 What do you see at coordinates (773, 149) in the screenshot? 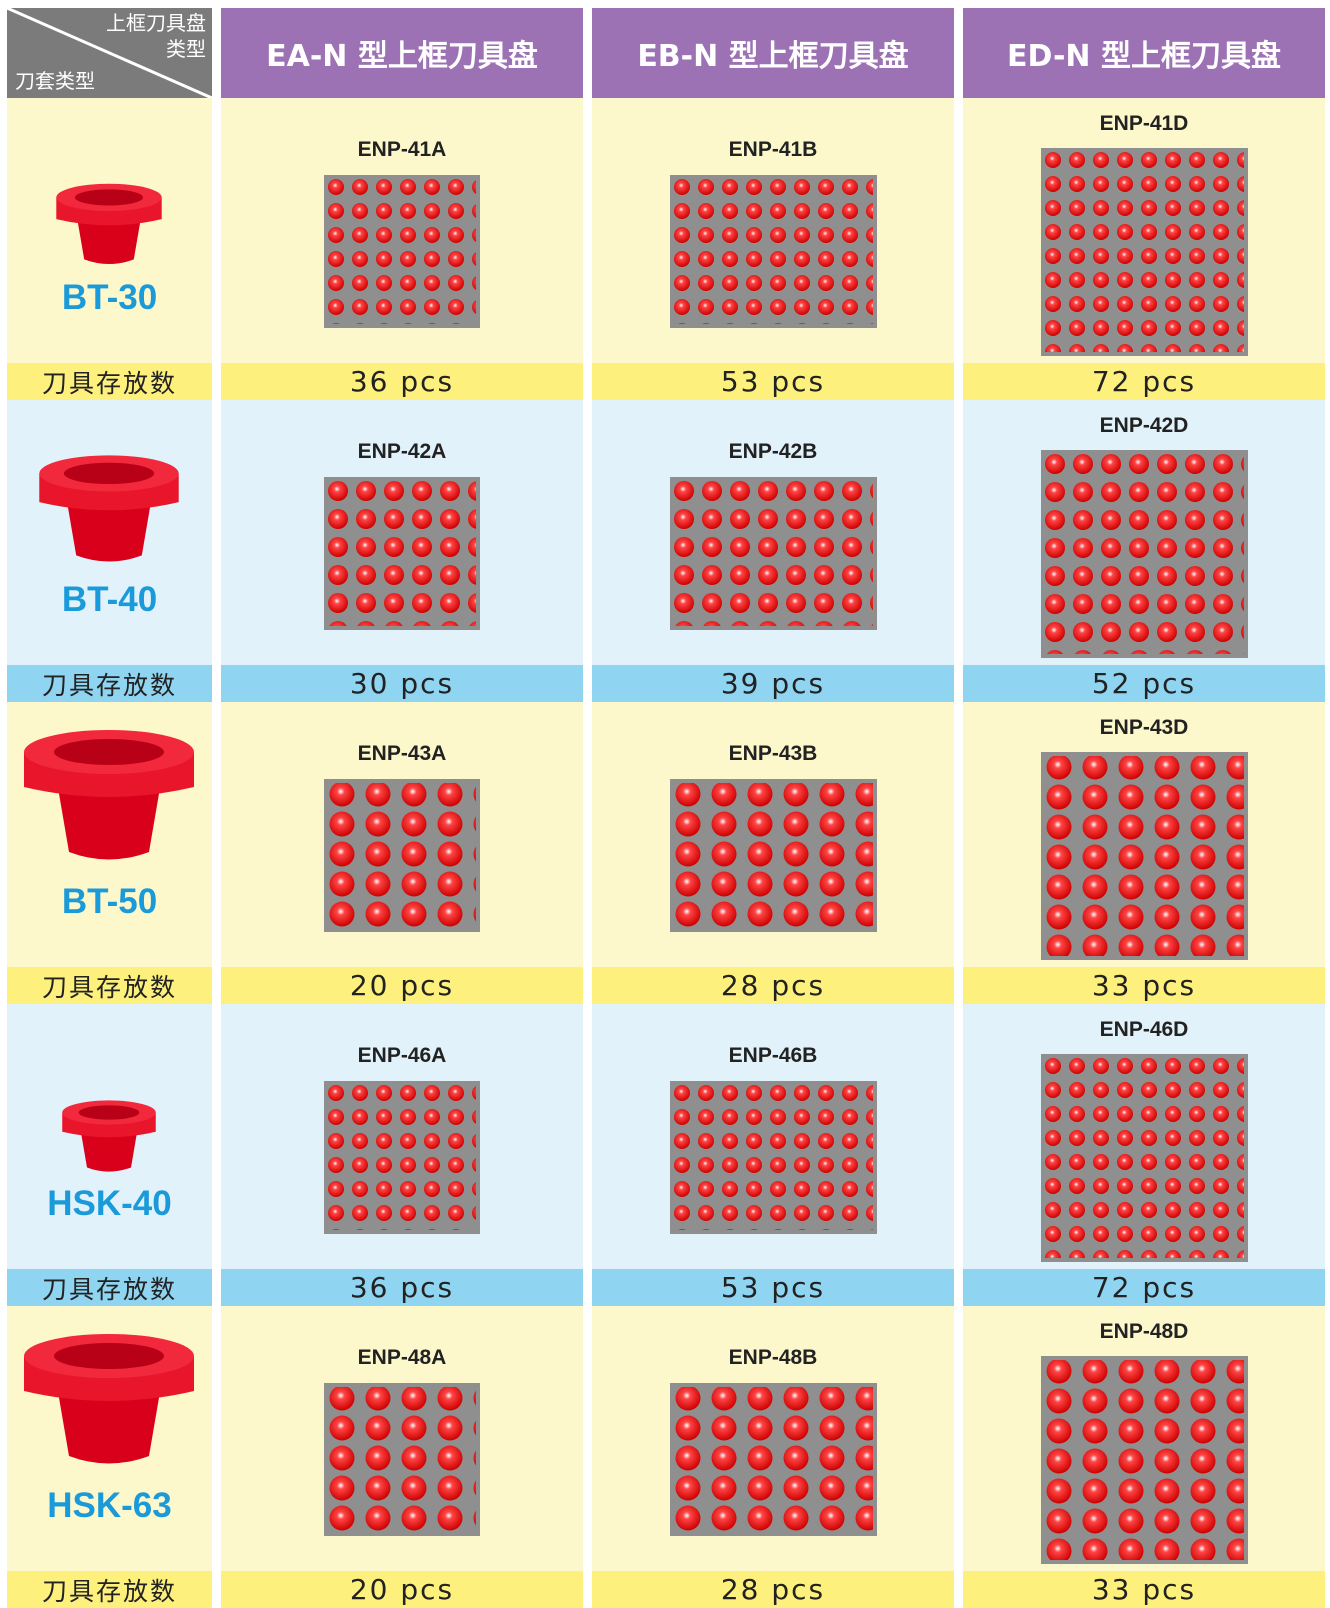
I see `model-name: ENP-41B` at bounding box center [773, 149].